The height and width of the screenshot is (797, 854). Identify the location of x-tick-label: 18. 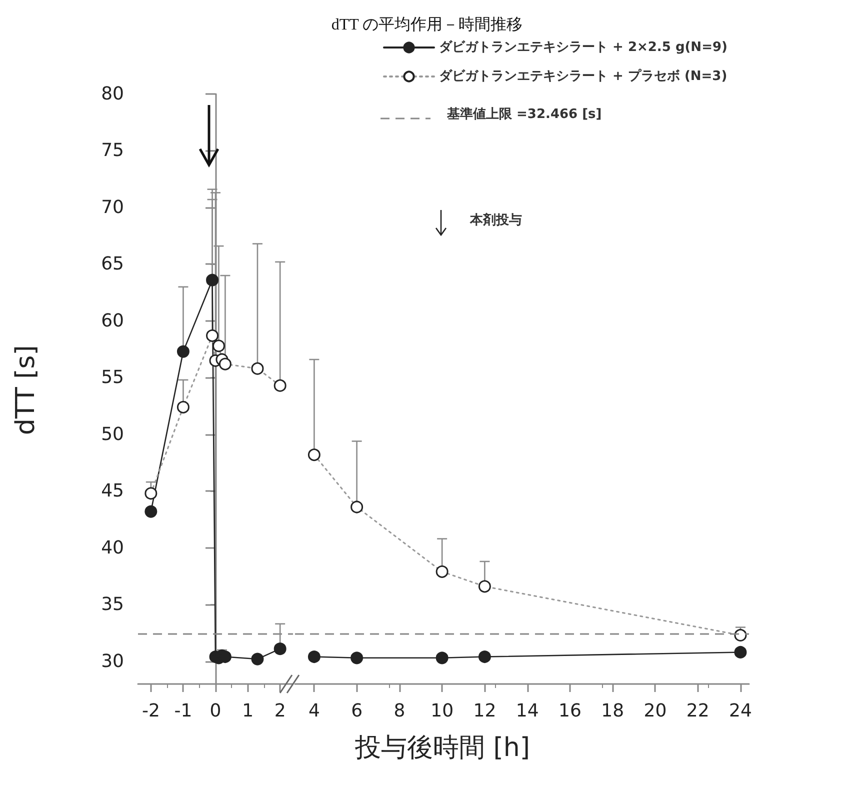
(612, 711).